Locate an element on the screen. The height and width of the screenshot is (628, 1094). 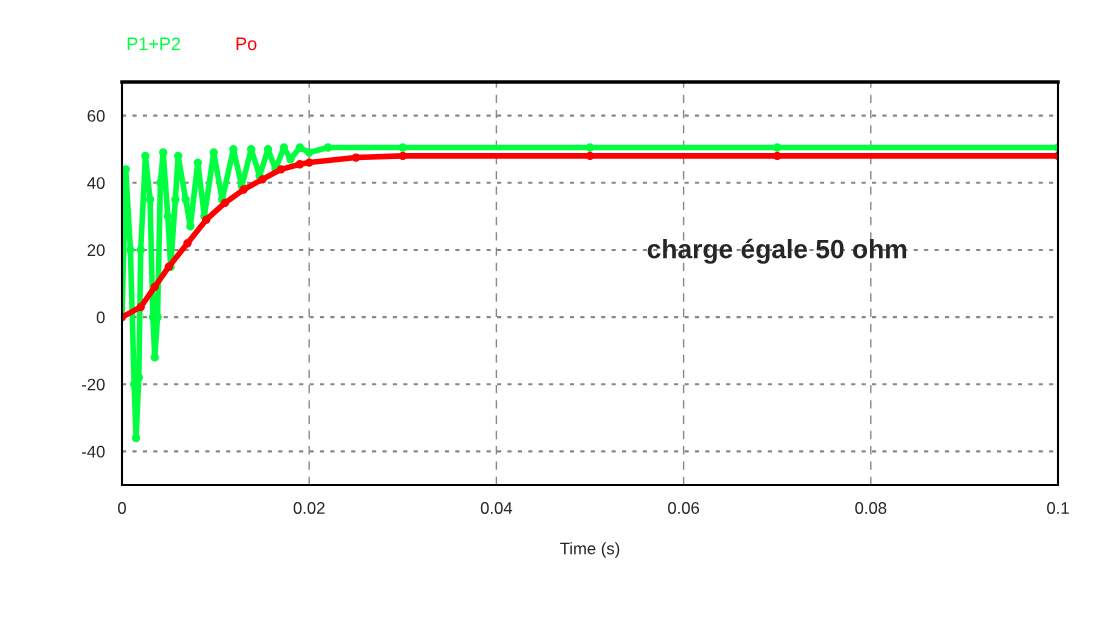
x-axis-title: Time (s) is located at coordinates (590, 550).